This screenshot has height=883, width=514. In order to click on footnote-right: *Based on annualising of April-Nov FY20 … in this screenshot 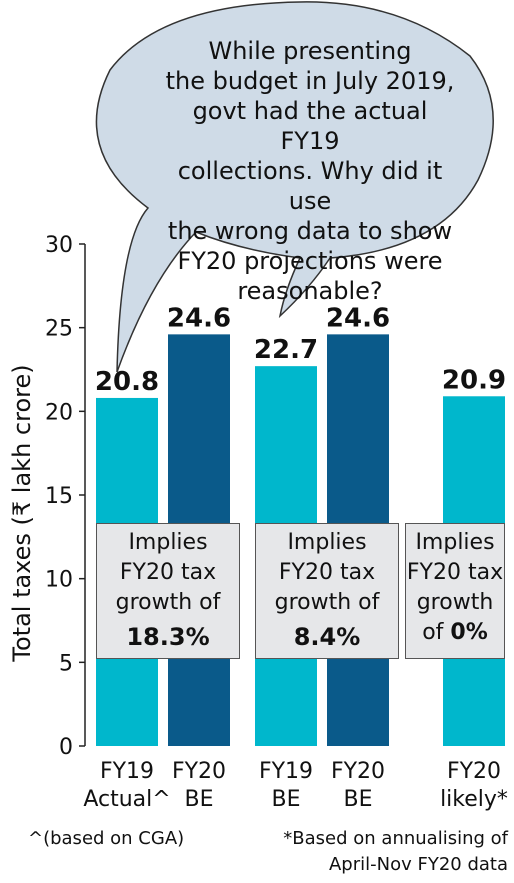, I will do `click(376, 852)`.